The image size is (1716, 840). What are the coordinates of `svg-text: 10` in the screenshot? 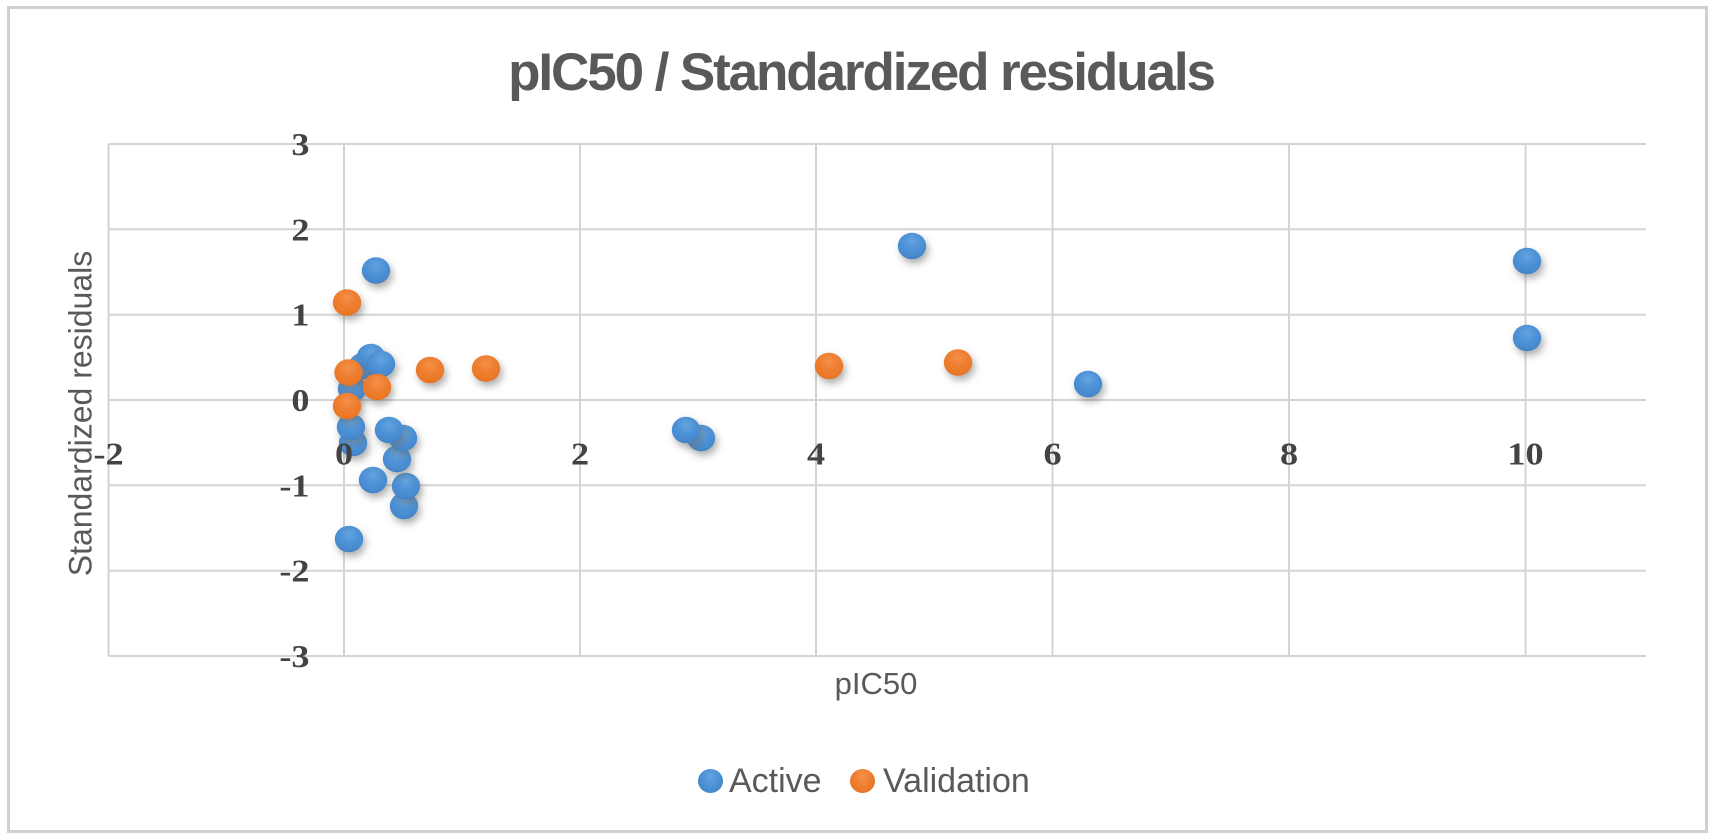 It's located at (1525, 454).